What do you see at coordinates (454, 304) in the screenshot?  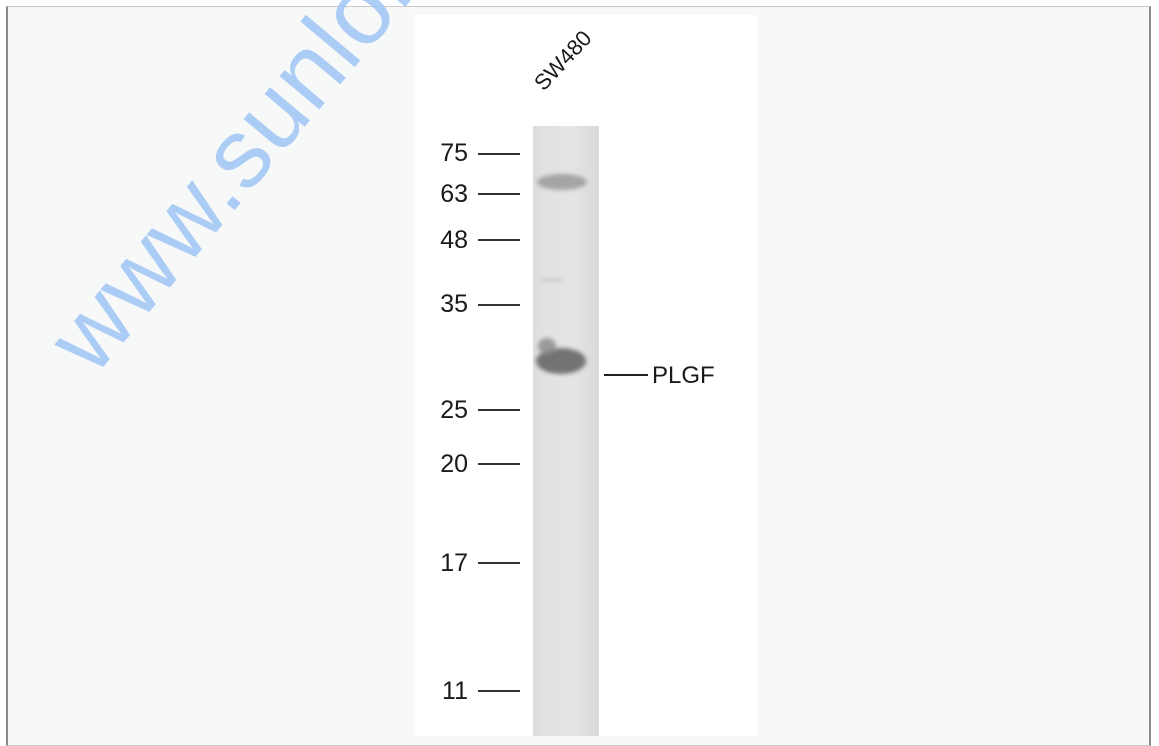 I see `marker-label-35: 35` at bounding box center [454, 304].